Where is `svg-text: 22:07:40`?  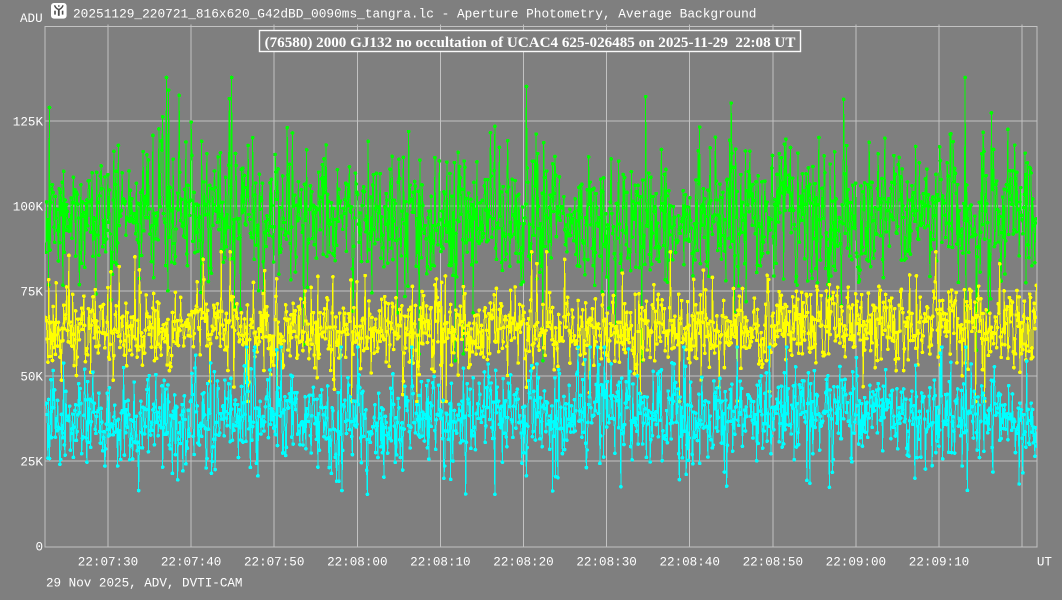
svg-text: 22:07:40 is located at coordinates (191, 563).